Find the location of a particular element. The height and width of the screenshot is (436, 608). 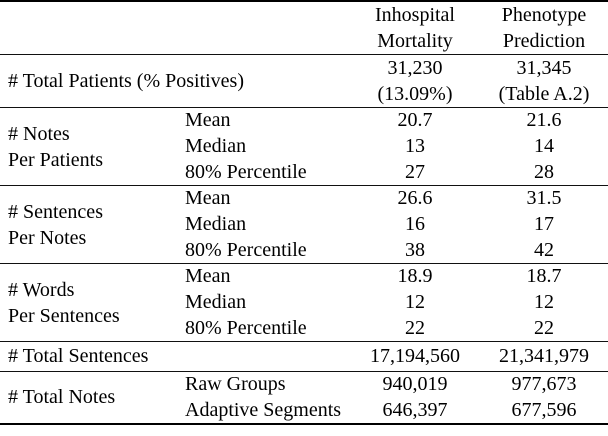

value-cell: 21,341,979 is located at coordinates (544, 356).